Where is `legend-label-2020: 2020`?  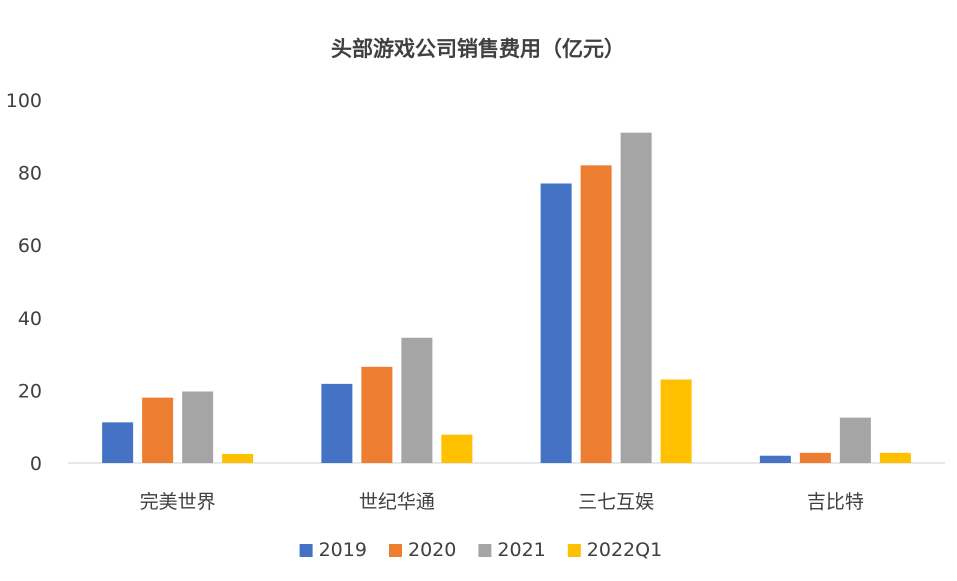
legend-label-2020: 2020 is located at coordinates (432, 550).